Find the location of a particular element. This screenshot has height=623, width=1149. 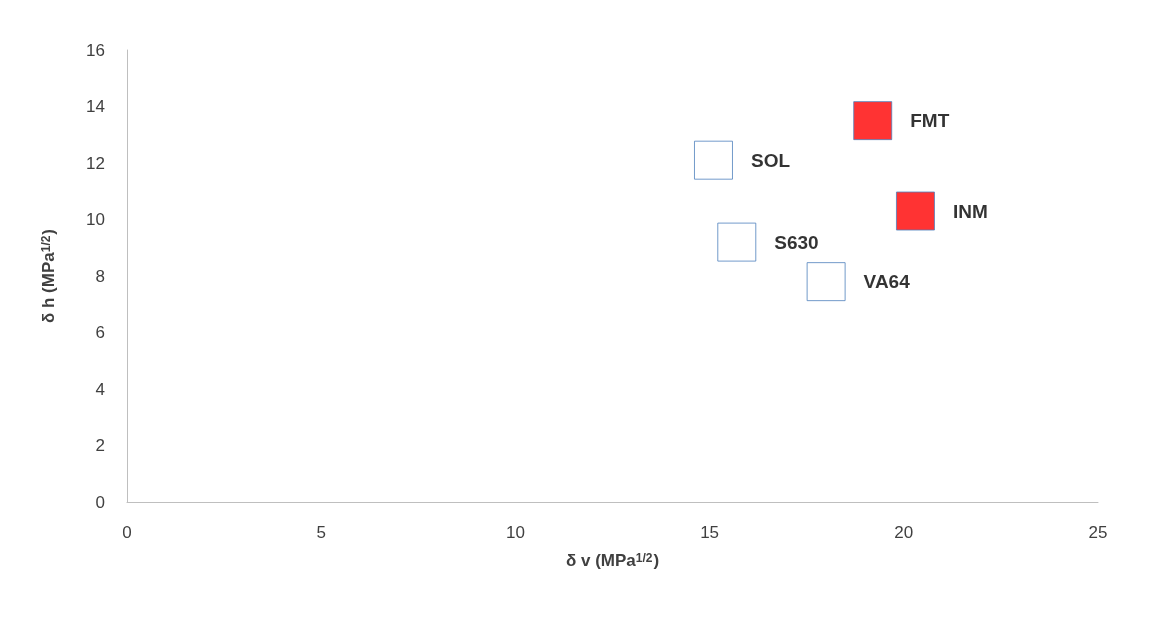

series-label: SOL is located at coordinates (770, 160).